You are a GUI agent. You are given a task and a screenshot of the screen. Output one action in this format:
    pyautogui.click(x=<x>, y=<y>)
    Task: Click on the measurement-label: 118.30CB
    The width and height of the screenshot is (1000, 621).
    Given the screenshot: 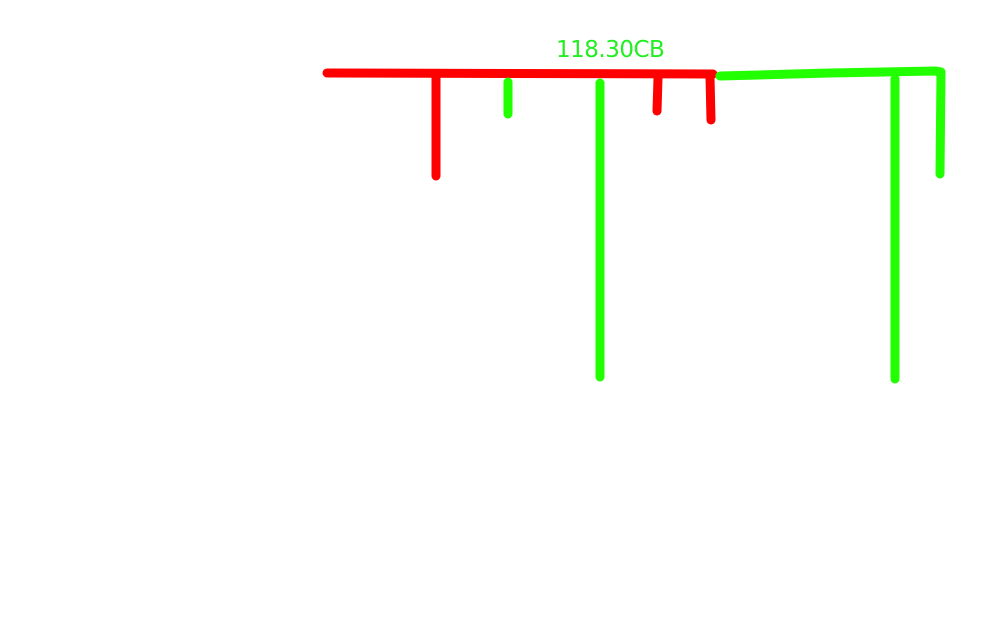 What is the action you would take?
    pyautogui.click(x=610, y=50)
    